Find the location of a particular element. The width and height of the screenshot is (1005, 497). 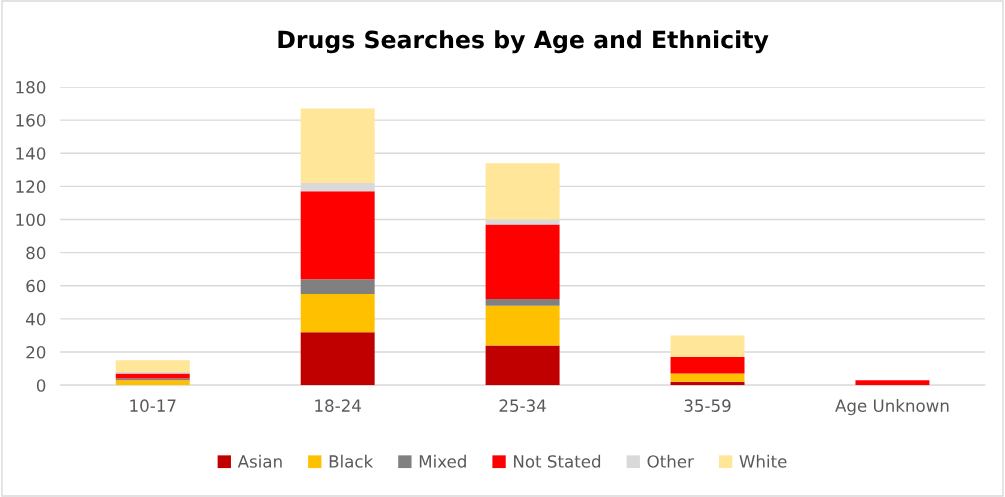

x-tick-label: 25-34 is located at coordinates (522, 405).